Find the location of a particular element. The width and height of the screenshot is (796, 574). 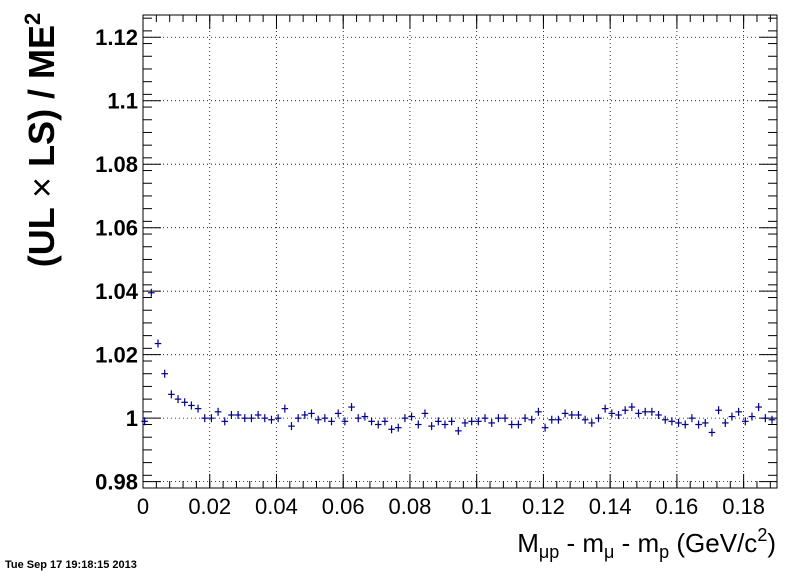

x-tick-labels: 0 0.02 0.04 0.06 0.08 0.1 0.12 0.14 0.16 0.18 is located at coordinates (451, 506).